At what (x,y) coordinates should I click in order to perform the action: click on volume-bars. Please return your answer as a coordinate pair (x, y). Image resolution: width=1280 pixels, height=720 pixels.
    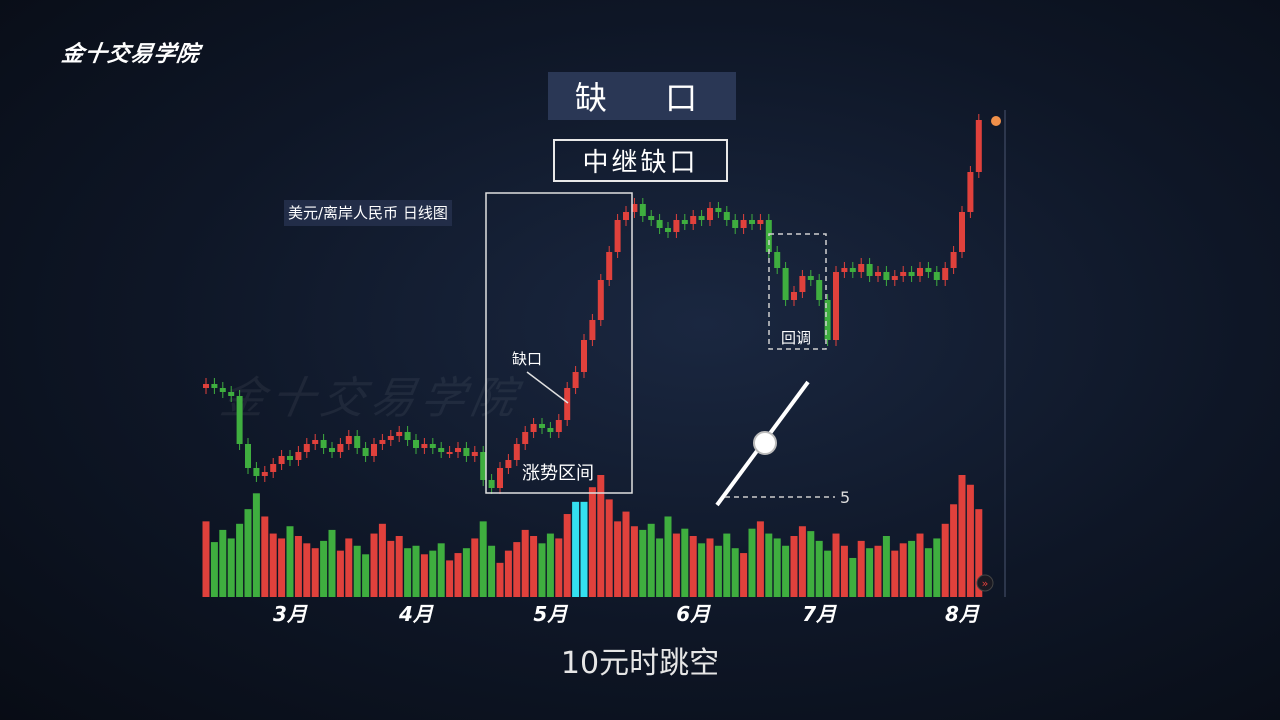
    Looking at the image, I should click on (592, 536).